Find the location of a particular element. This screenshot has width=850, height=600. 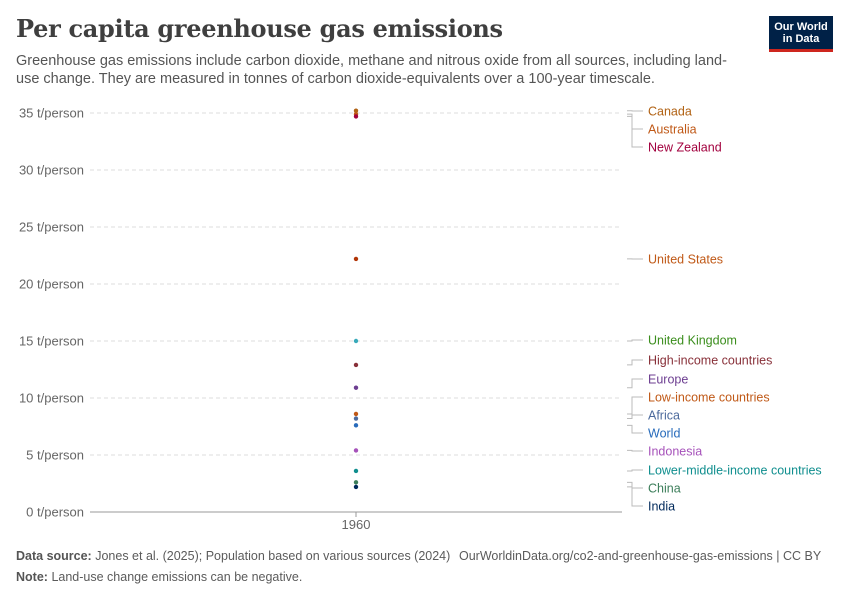

series-label-australia: Australia is located at coordinates (672, 130).